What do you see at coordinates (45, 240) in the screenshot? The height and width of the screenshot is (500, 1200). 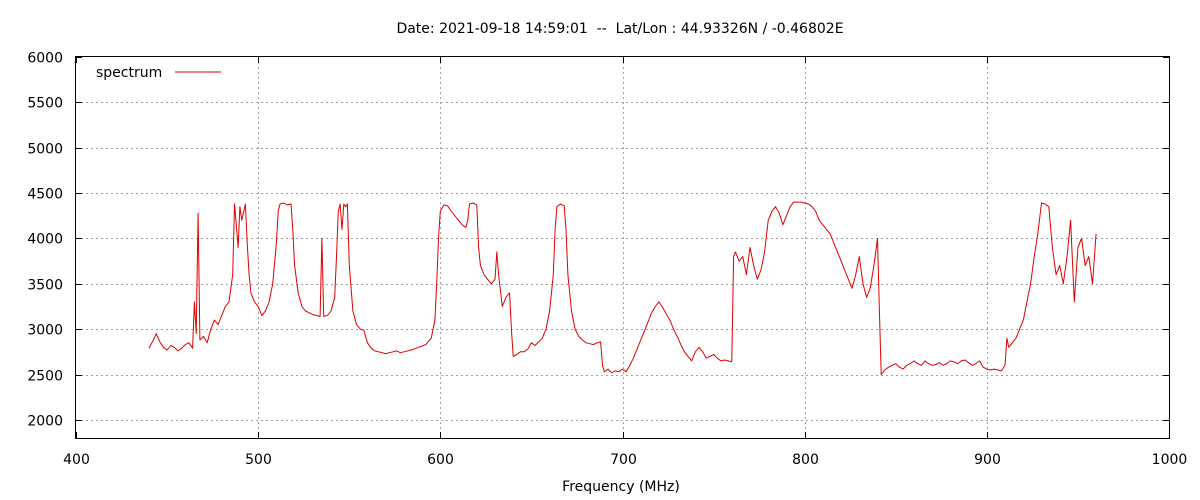 I see `y-tick-label: 4000` at bounding box center [45, 240].